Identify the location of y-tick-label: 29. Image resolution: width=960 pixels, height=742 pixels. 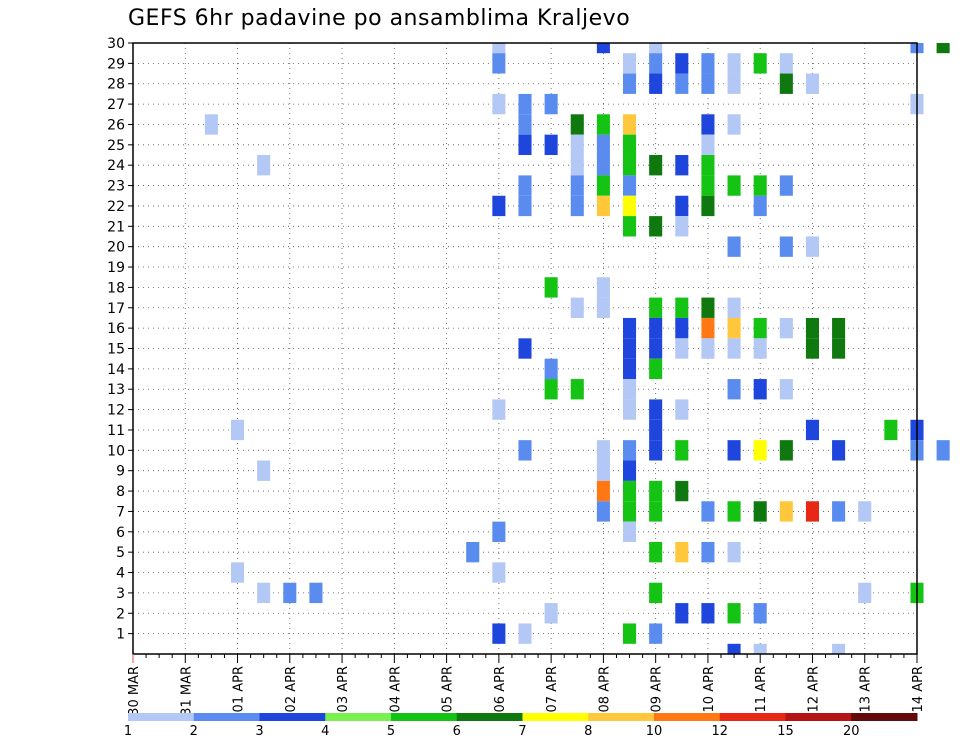
(116, 64).